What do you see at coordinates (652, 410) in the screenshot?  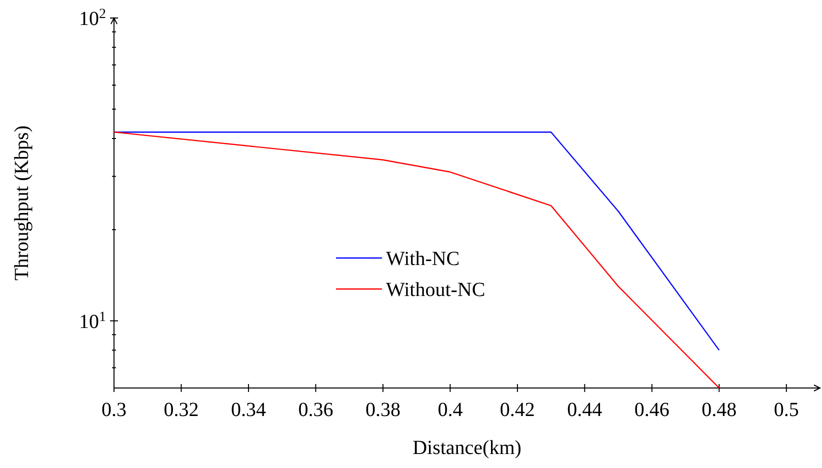 I see `x-tick-label: 0.46` at bounding box center [652, 410].